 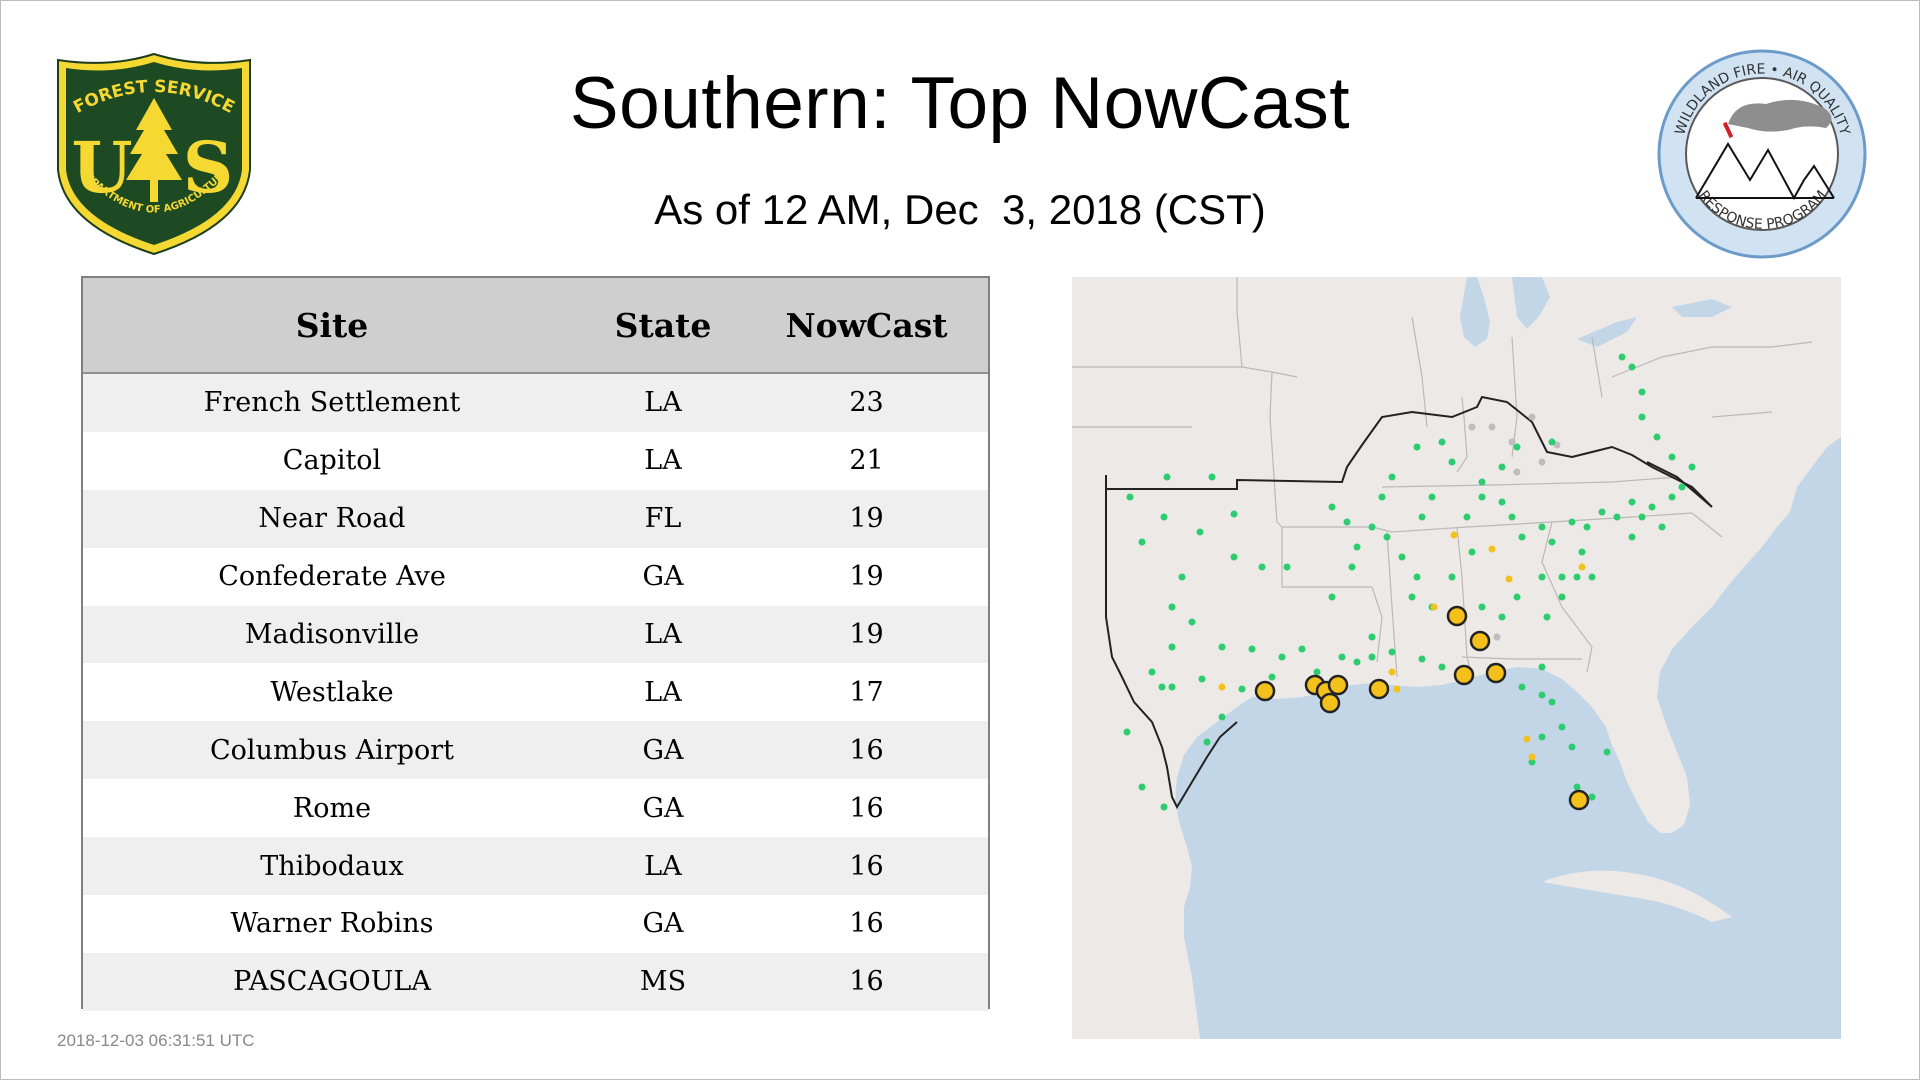 I want to click on cell-site: French Settlement, so click(x=332, y=403).